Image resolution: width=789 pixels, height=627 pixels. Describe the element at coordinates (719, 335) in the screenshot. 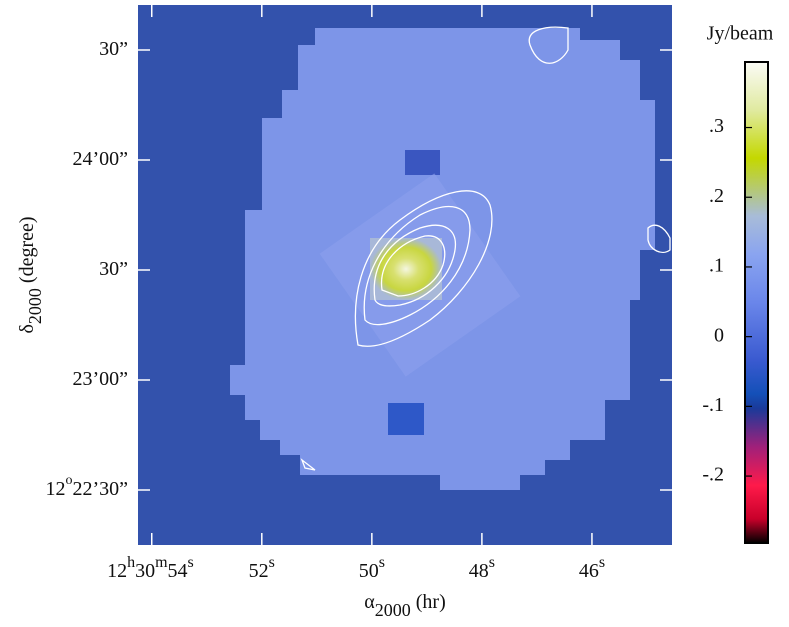

I see `colorbar-tick-label: 0` at that location.